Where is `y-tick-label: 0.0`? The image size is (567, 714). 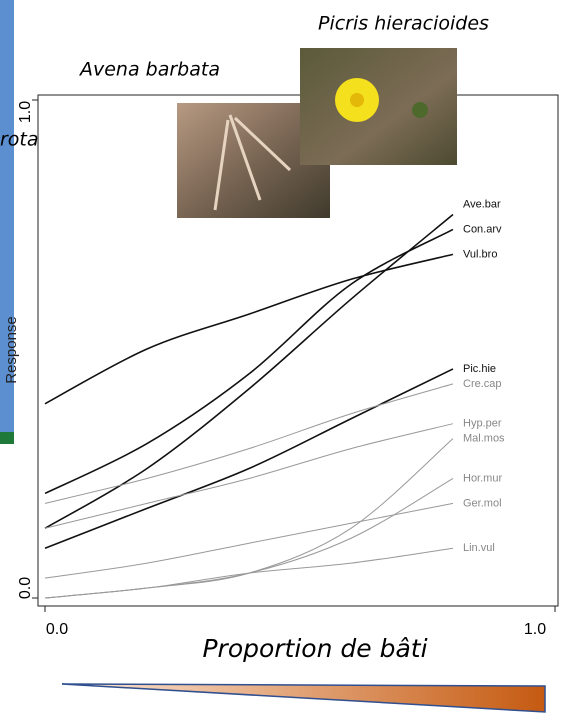
y-tick-label: 0.0 is located at coordinates (25, 588).